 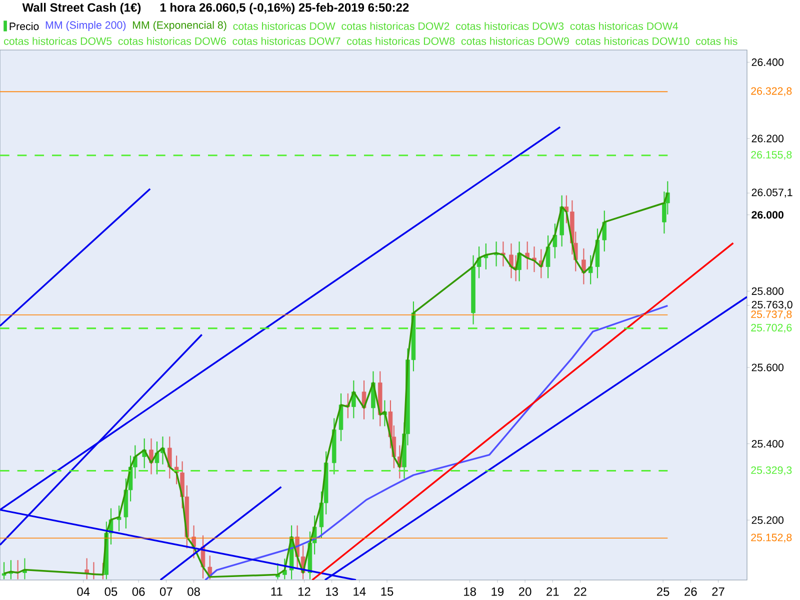 I want to click on x-tick-label: 06, so click(x=138, y=591).